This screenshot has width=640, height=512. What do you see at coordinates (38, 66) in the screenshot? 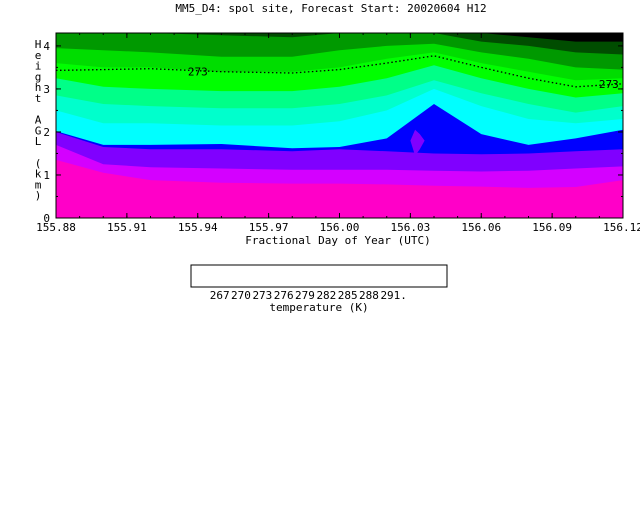
I see `y-label-char: i` at bounding box center [38, 66].